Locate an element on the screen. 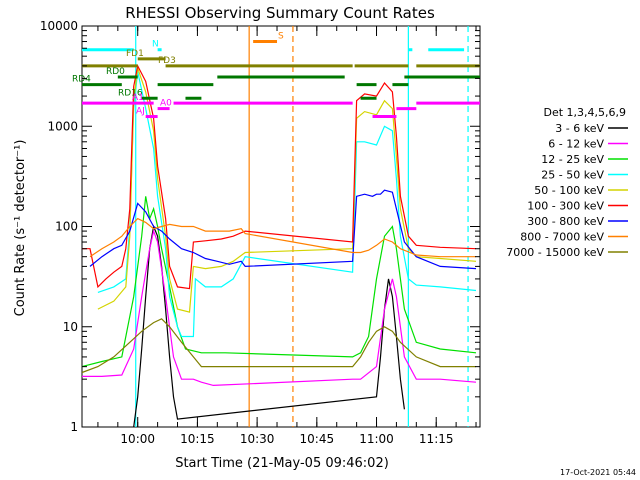 This screenshot has width=640, height=480. legend-label-8: 7000 - 15000 keV is located at coordinates (555, 252).